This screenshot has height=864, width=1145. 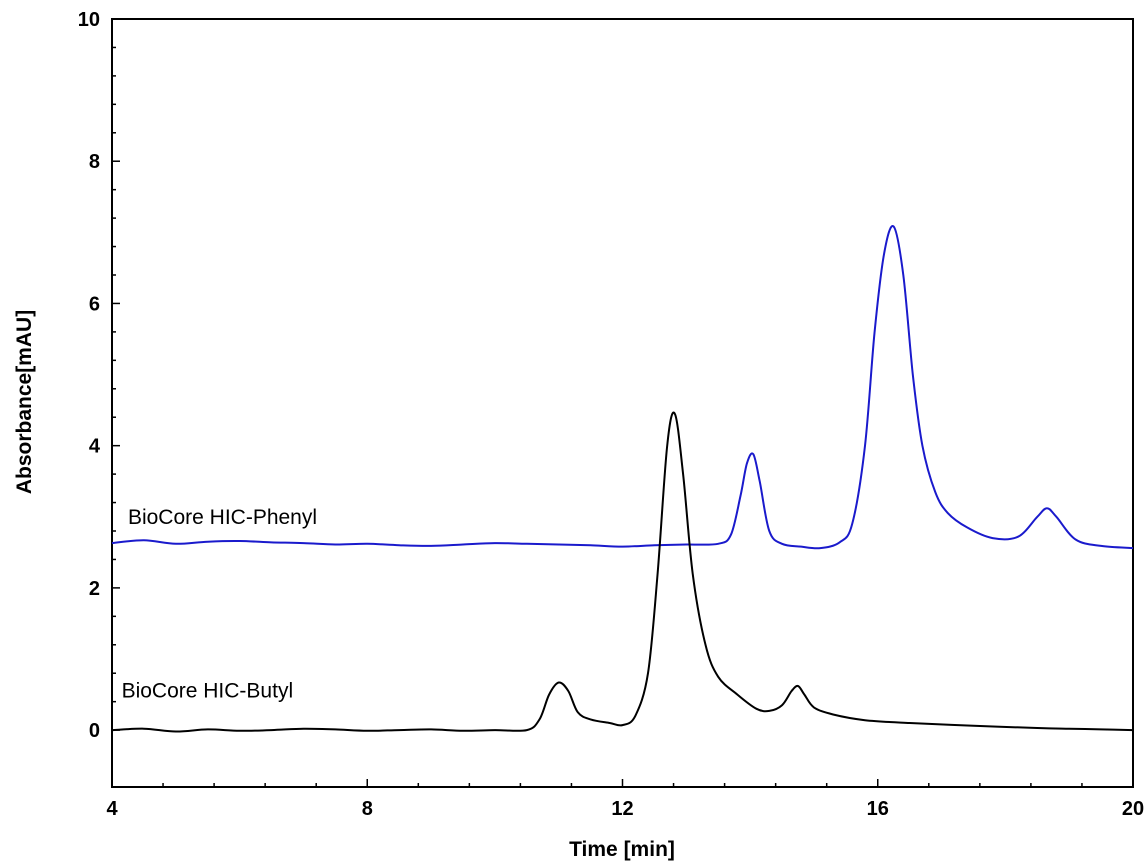 What do you see at coordinates (94, 731) in the screenshot?
I see `y-tick-label: 0` at bounding box center [94, 731].